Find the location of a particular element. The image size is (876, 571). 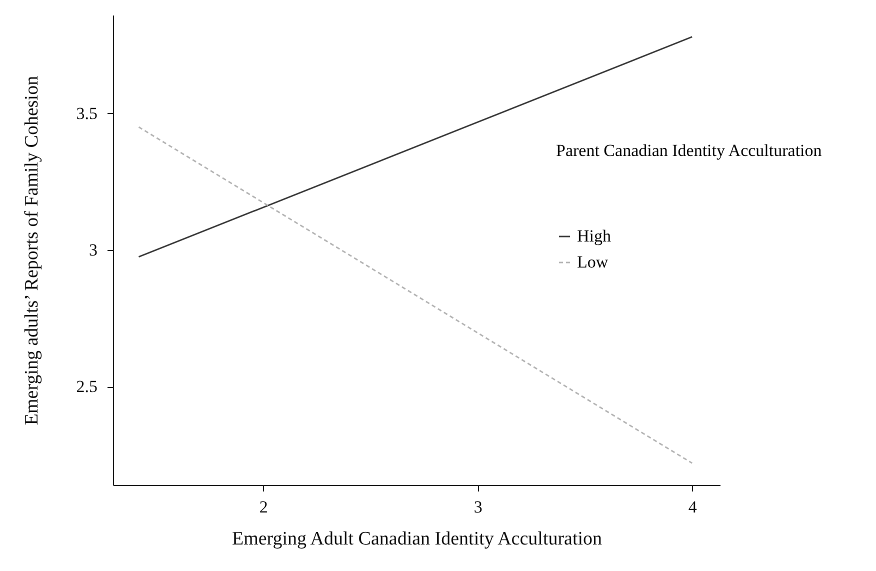

legend-label: Low is located at coordinates (593, 262).